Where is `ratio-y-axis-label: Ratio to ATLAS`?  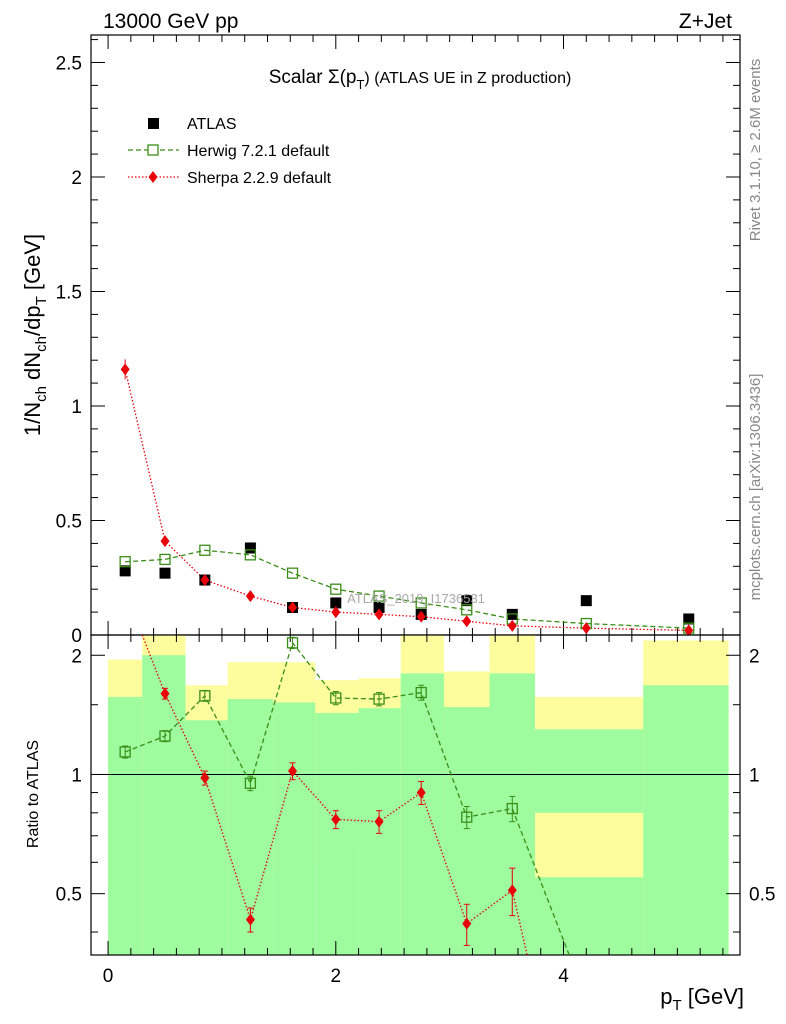 ratio-y-axis-label: Ratio to ATLAS is located at coordinates (33, 794).